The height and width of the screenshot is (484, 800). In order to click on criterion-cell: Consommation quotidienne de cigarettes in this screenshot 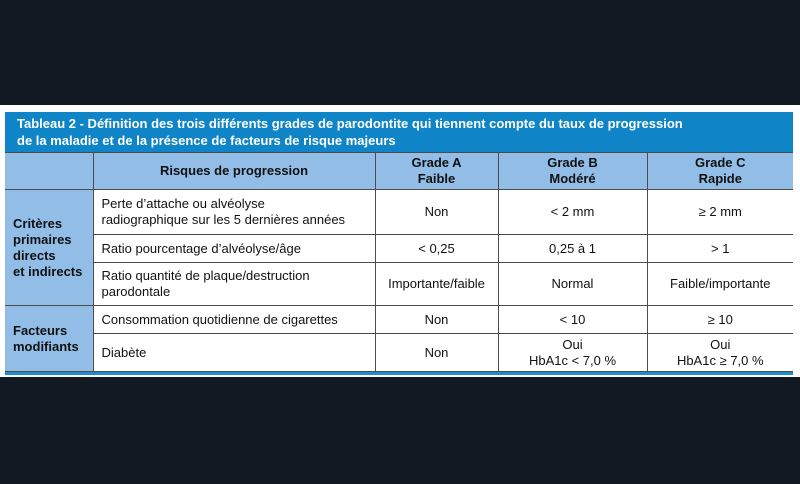, I will do `click(234, 319)`.